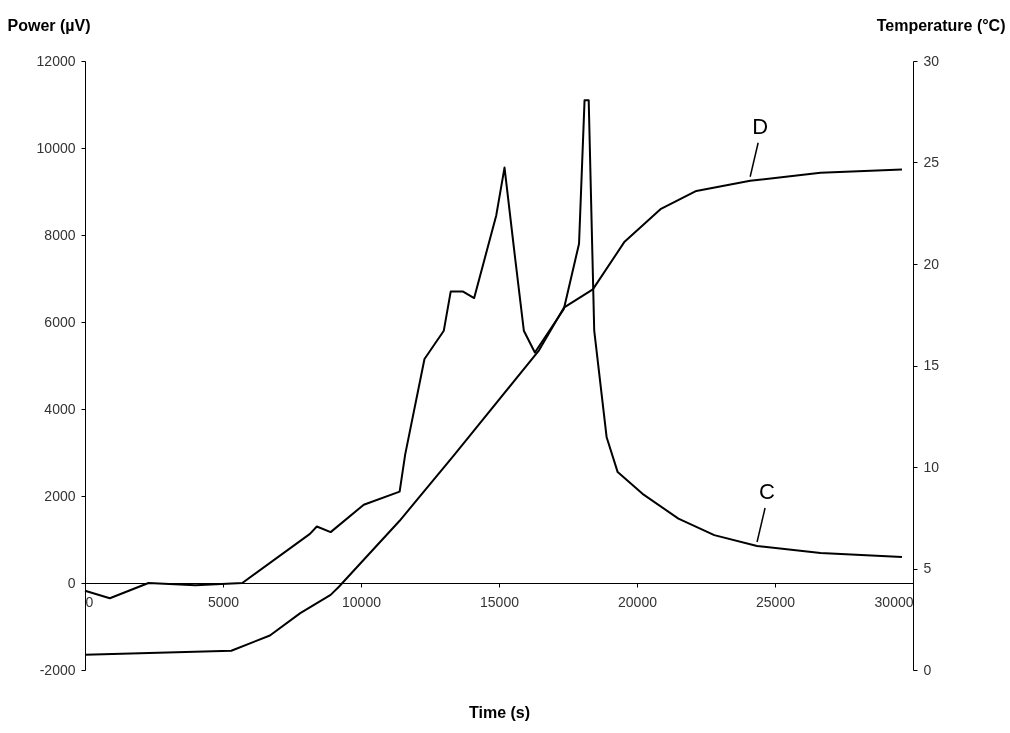 Image resolution: width=1010 pixels, height=733 pixels. I want to click on x-axis-title: Time (s), so click(499, 712).